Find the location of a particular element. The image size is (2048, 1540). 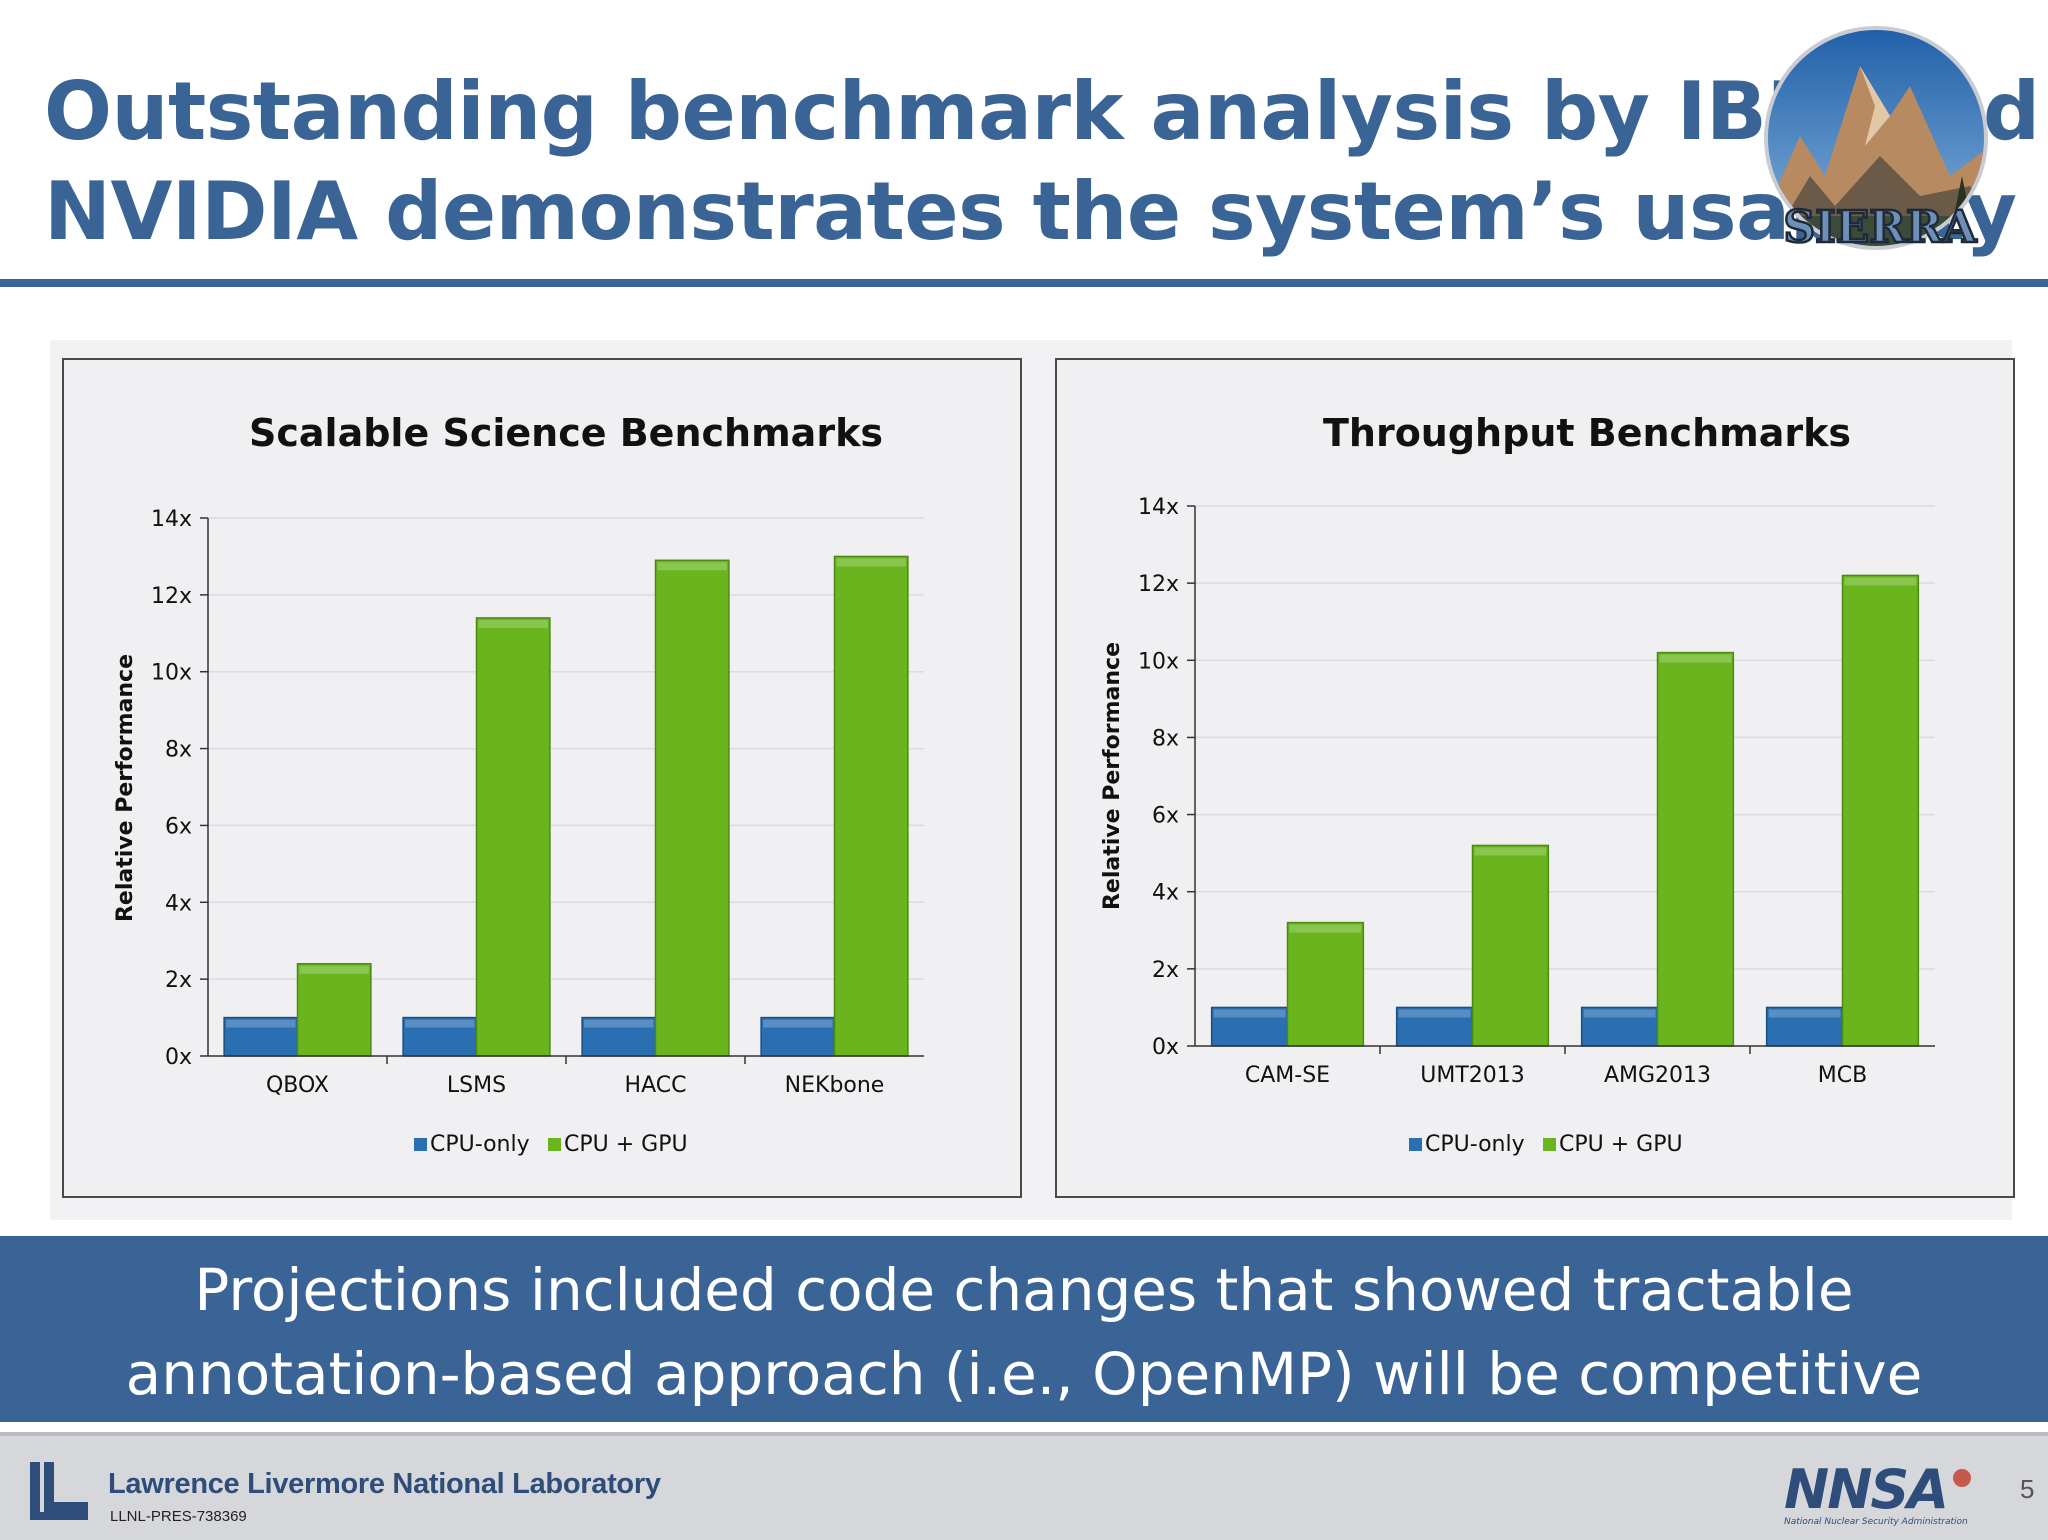

page-number: 5 is located at coordinates (2027, 1489).